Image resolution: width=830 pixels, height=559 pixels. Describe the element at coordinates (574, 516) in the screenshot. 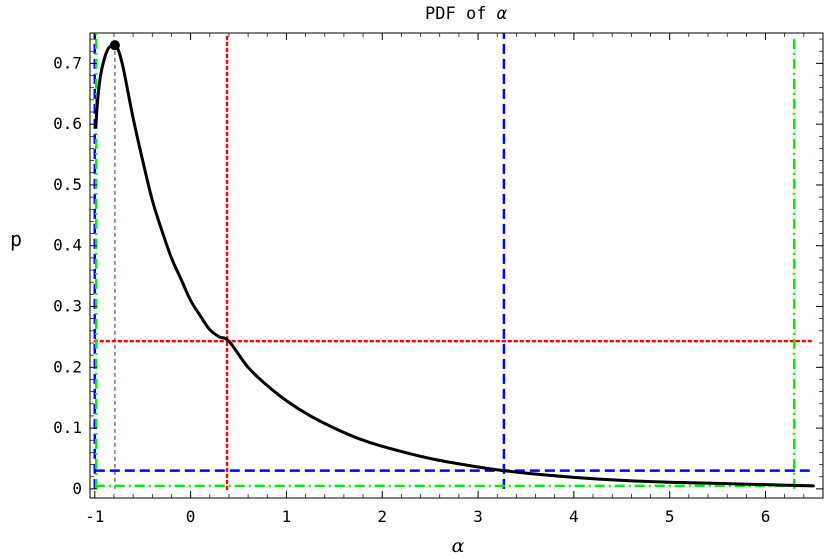

I see `x-tick-label: 4` at that location.